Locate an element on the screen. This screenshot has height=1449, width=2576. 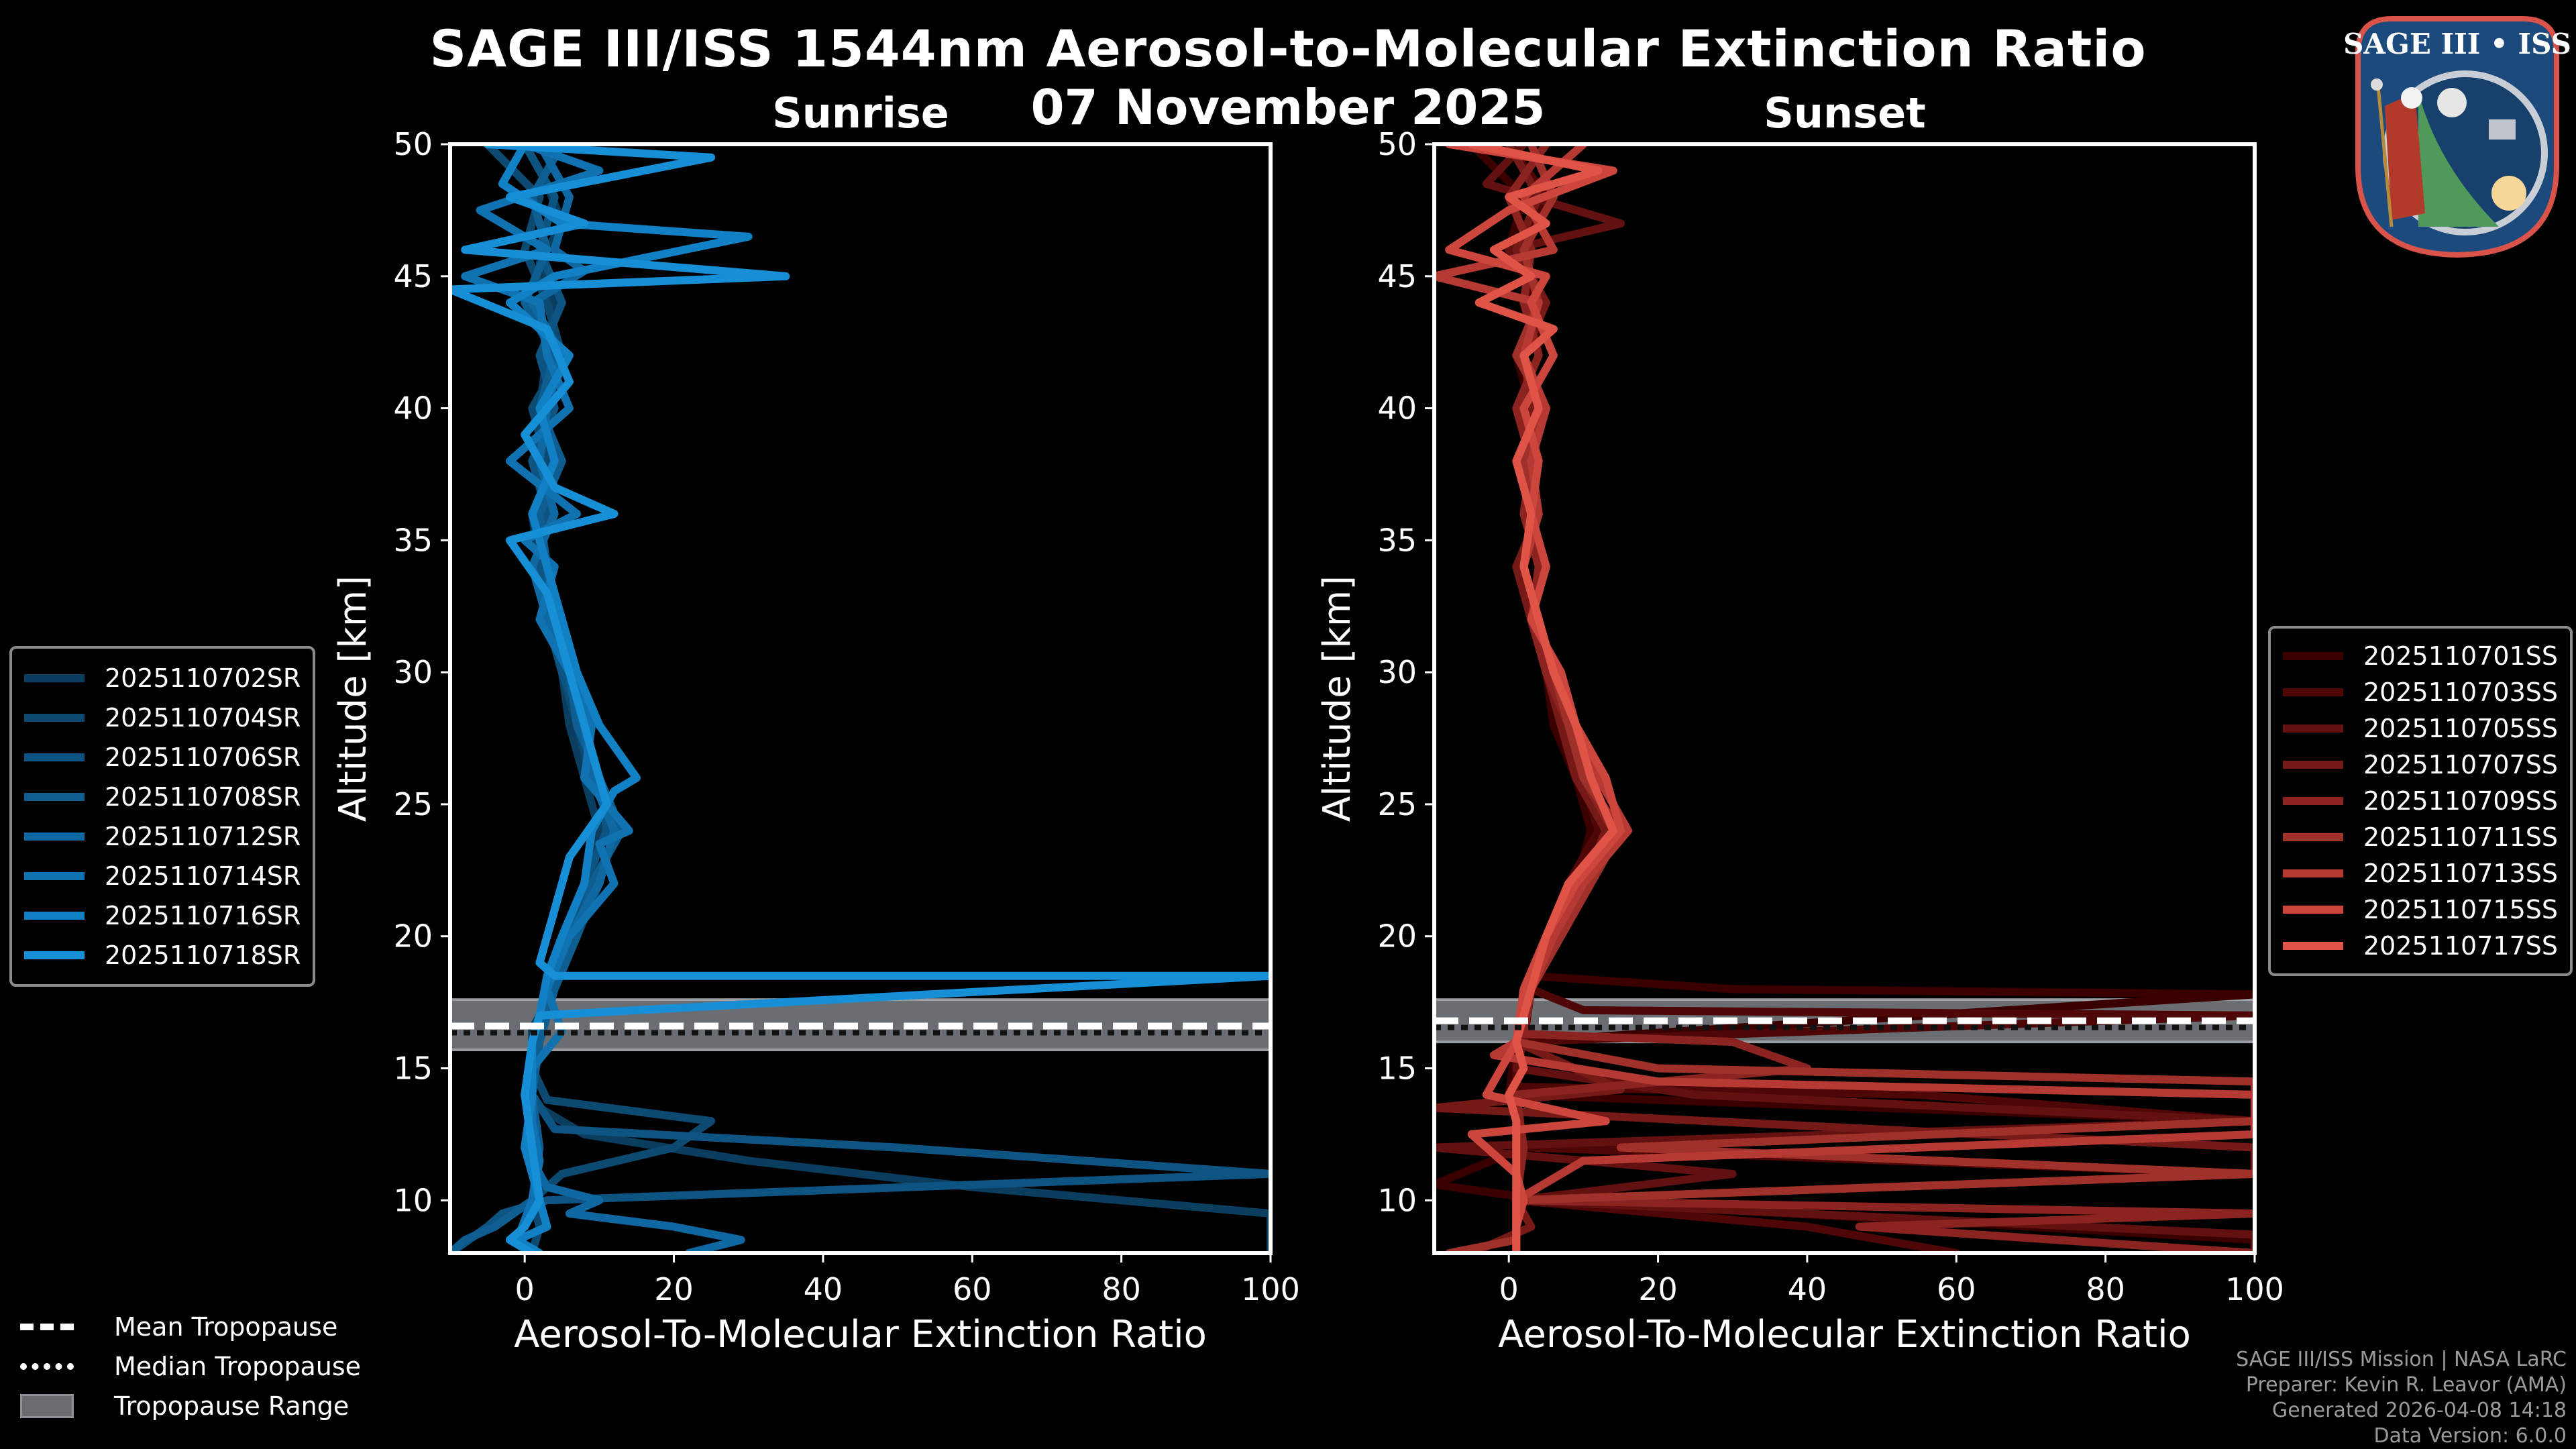
dotted-line-icon is located at coordinates (47, 1366).